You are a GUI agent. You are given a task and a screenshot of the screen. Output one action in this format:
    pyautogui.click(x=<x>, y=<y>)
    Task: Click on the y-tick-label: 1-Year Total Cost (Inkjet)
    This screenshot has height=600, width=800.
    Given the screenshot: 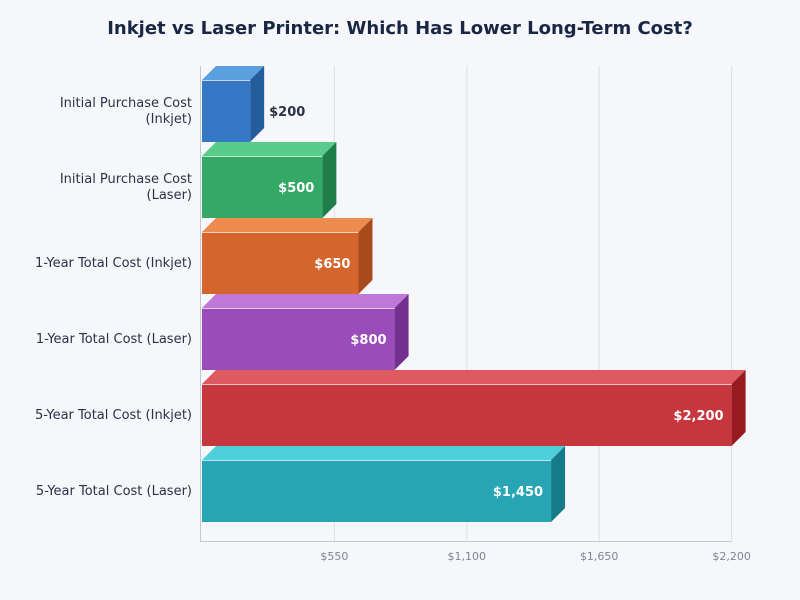 What is the action you would take?
    pyautogui.click(x=113, y=263)
    